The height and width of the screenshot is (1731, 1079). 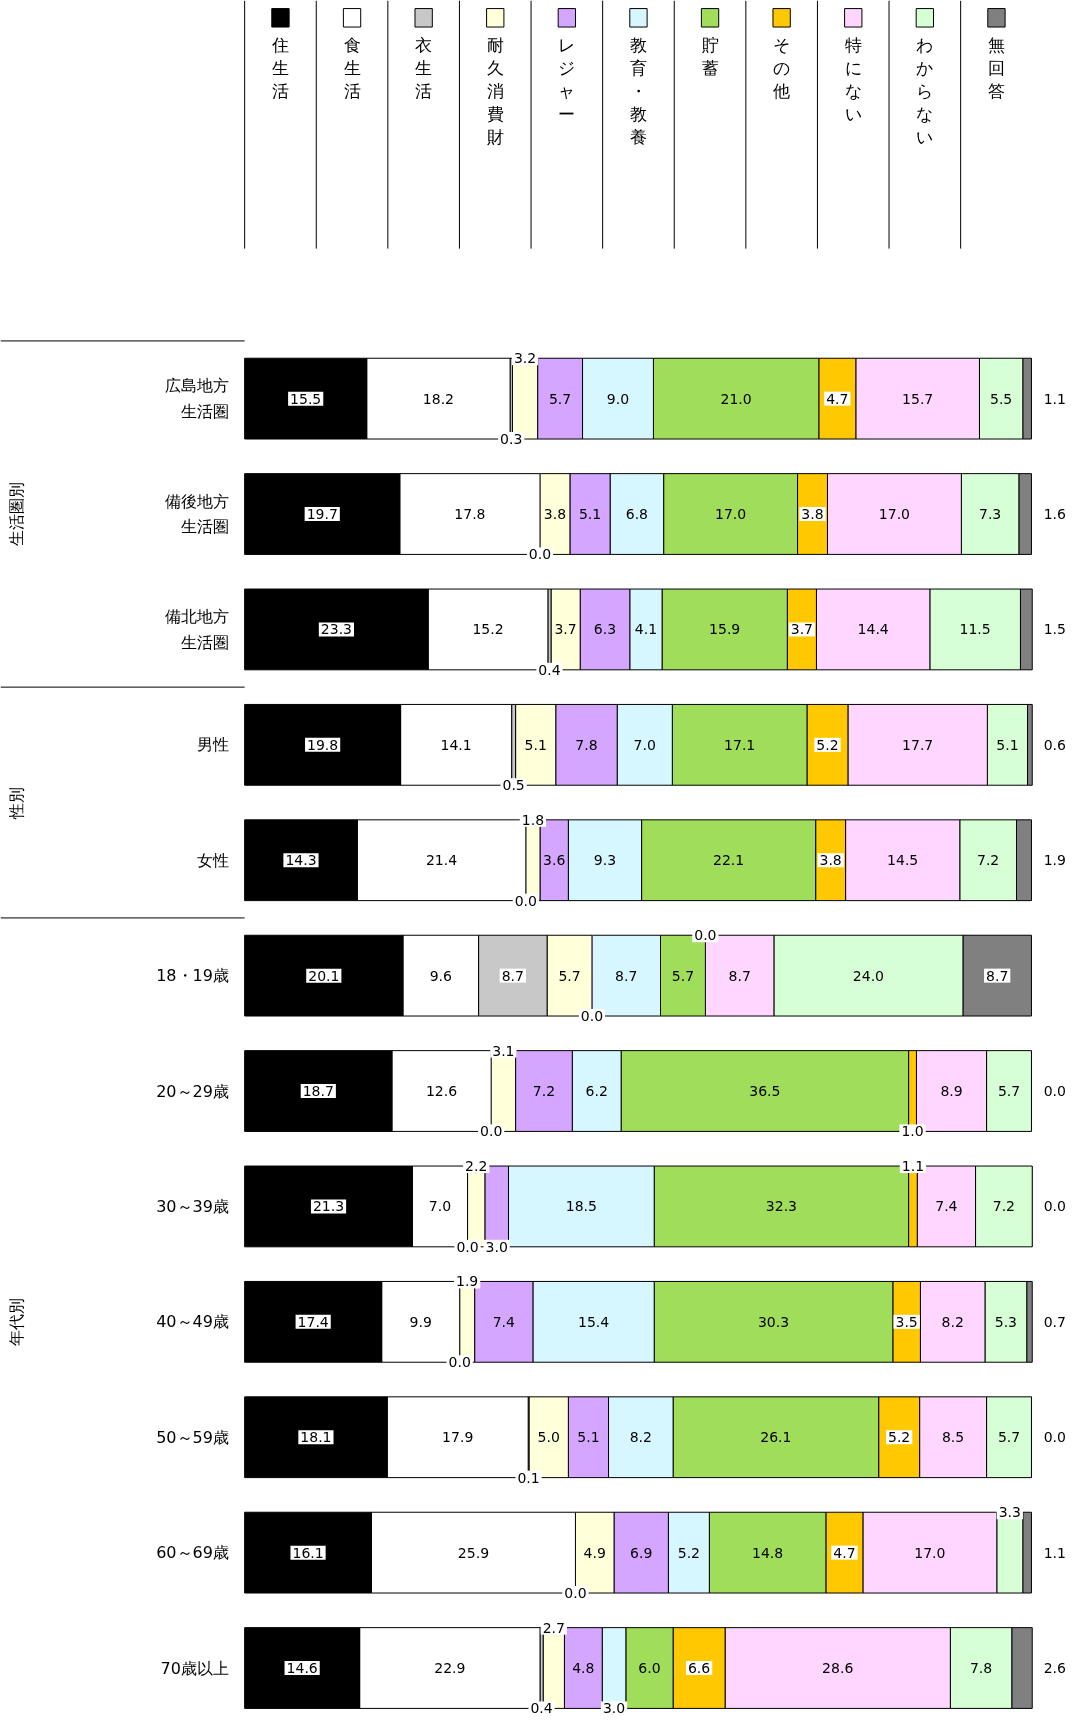 What do you see at coordinates (729, 860) in the screenshot?
I see `data-label: 22.1` at bounding box center [729, 860].